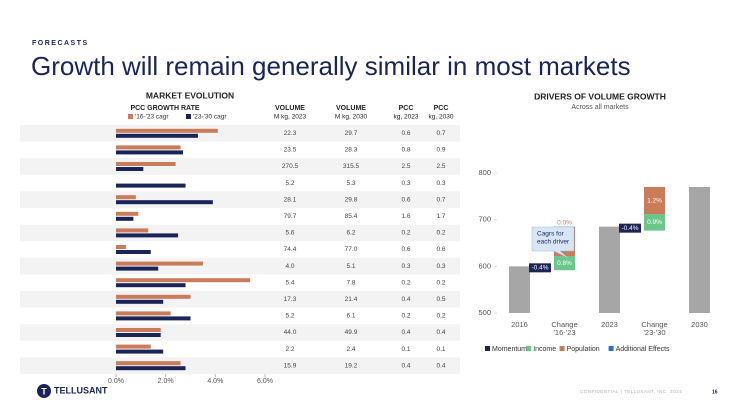  What do you see at coordinates (290, 216) in the screenshot?
I see `table-cell: 79.7` at bounding box center [290, 216].